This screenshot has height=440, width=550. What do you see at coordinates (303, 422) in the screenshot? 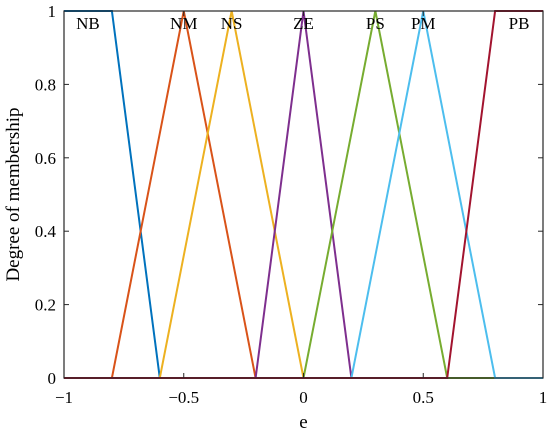
I see `x-axis-label: e` at bounding box center [303, 422].